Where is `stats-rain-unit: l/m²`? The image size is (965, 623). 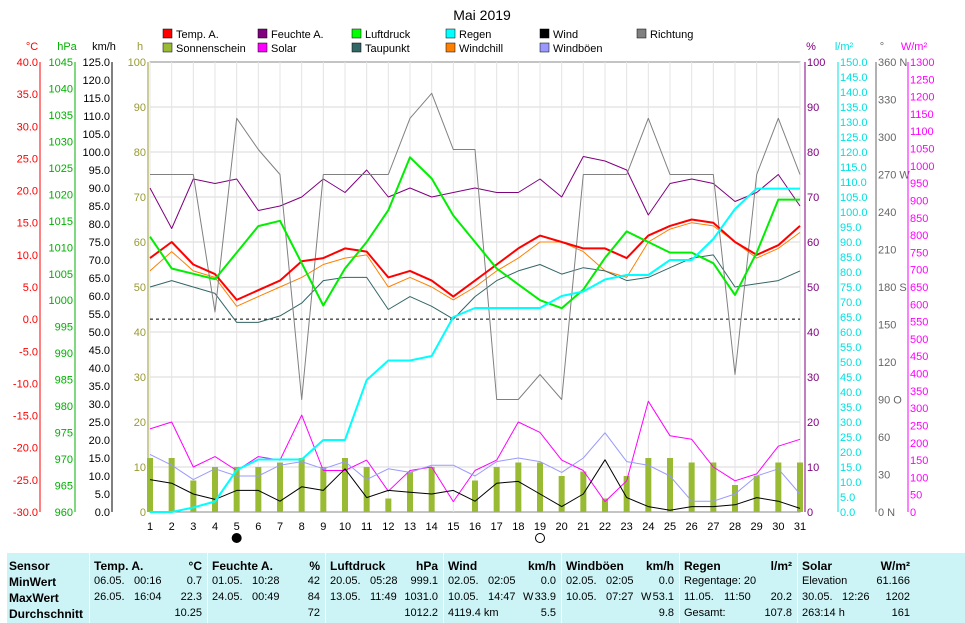 stats-rain-unit: l/m² is located at coordinates (781, 566).